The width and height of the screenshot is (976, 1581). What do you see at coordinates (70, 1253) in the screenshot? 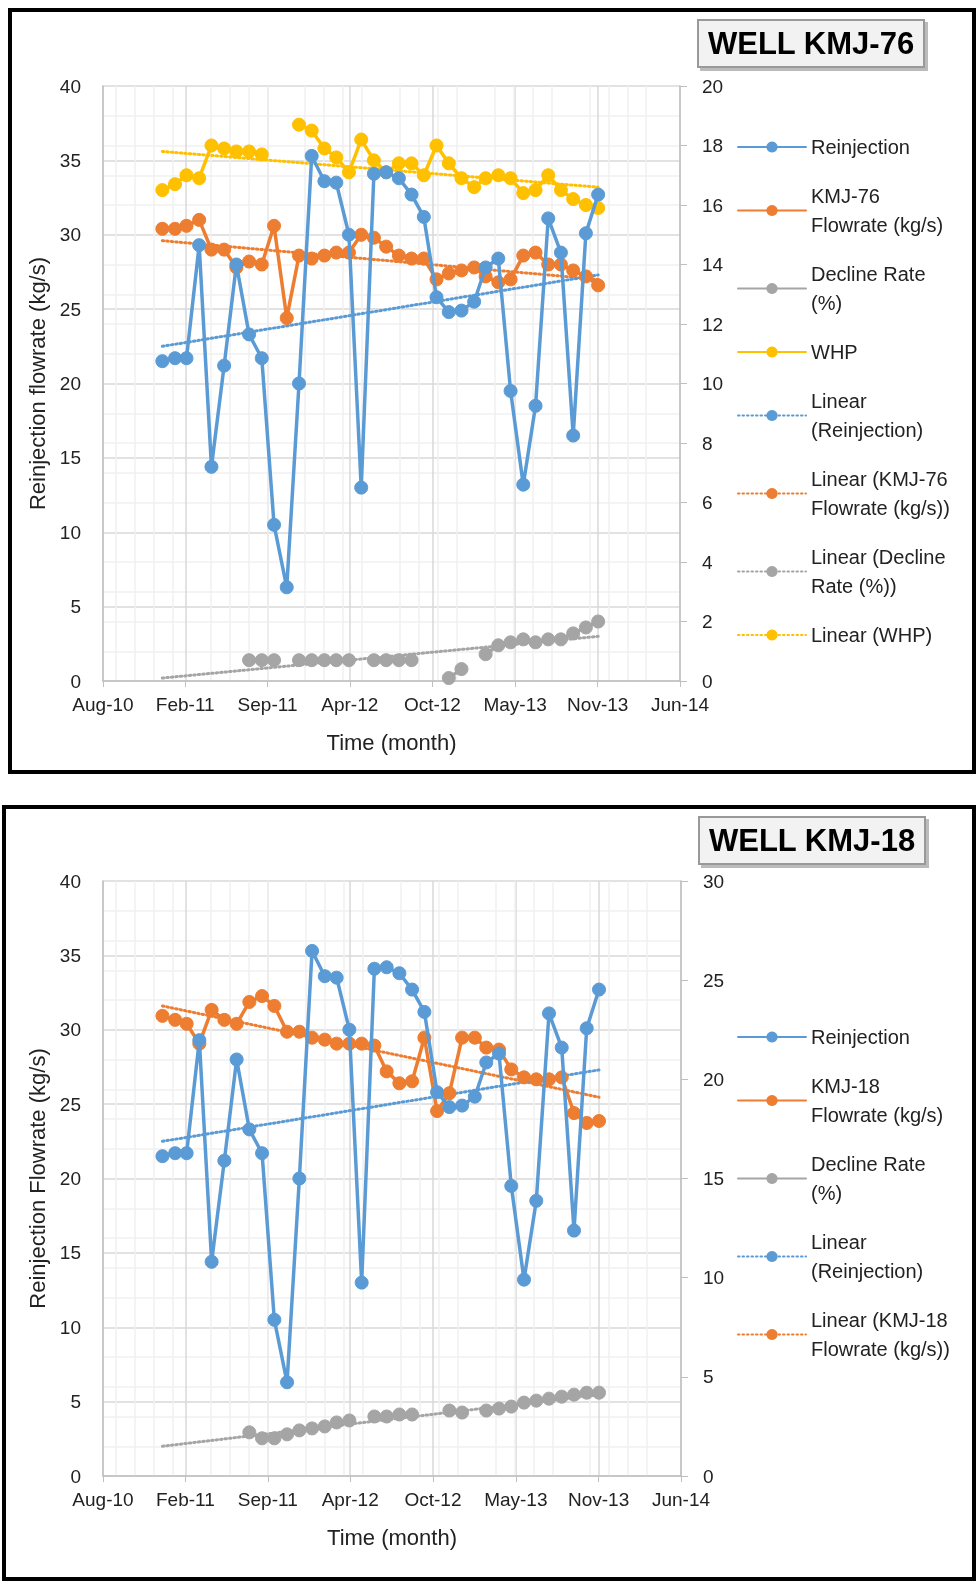
I see `y-tick-label: 15` at bounding box center [70, 1253].